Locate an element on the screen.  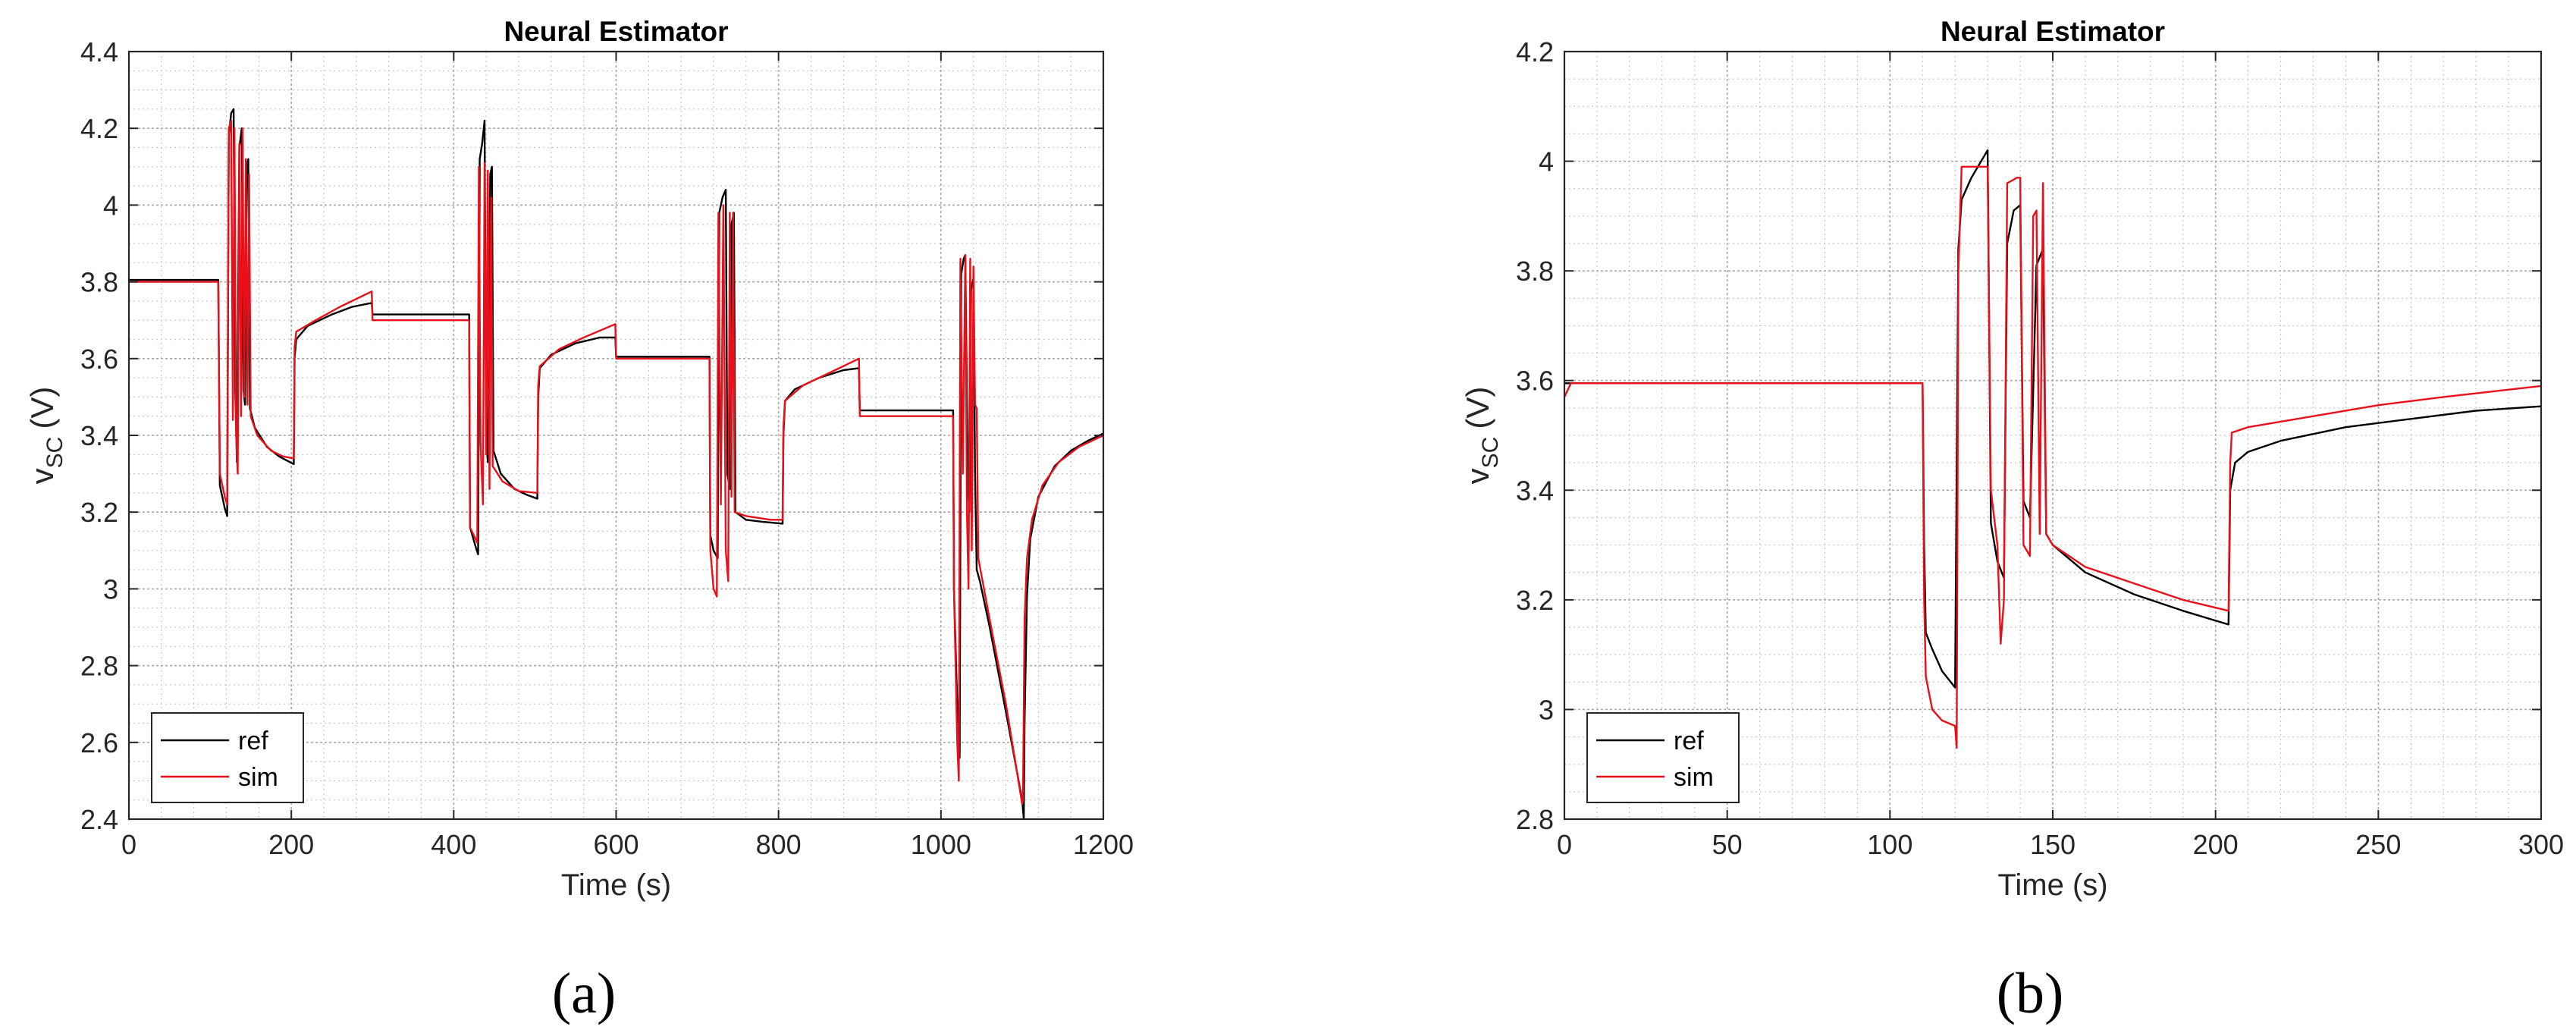
y-tick-label: 2.4 is located at coordinates (99, 819).